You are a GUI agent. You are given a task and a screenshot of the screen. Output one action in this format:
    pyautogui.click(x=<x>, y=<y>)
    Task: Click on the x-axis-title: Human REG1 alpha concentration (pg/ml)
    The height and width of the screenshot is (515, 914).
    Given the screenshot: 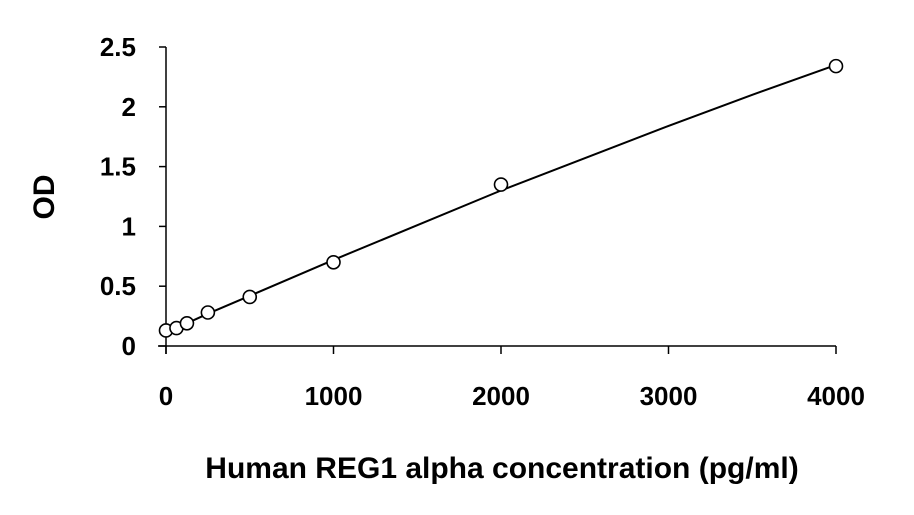 What is the action you would take?
    pyautogui.click(x=501, y=468)
    